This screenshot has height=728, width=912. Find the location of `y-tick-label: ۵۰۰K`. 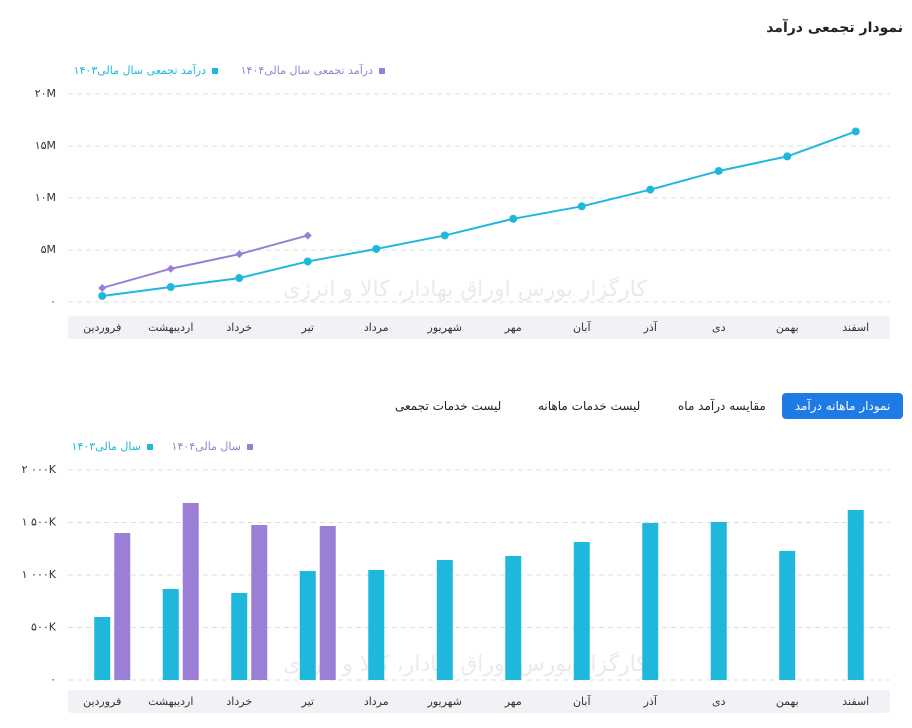

y-tick-label: ۵۰۰K is located at coordinates (44, 627).